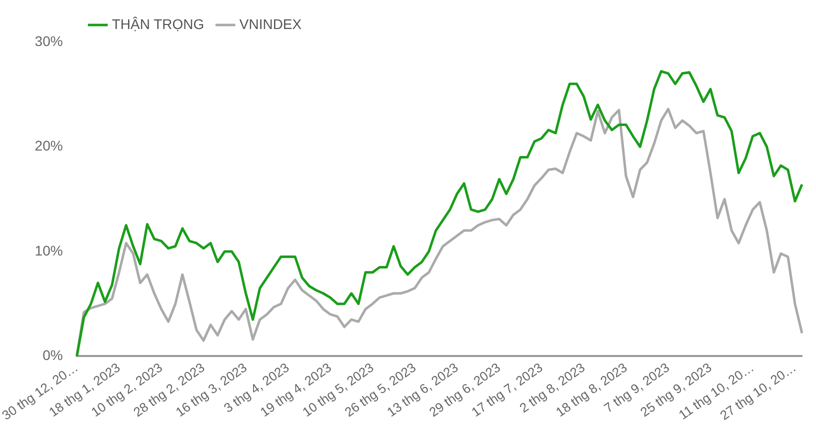  What do you see at coordinates (270, 24) in the screenshot?
I see `legend-label: VNINDEX` at bounding box center [270, 24].